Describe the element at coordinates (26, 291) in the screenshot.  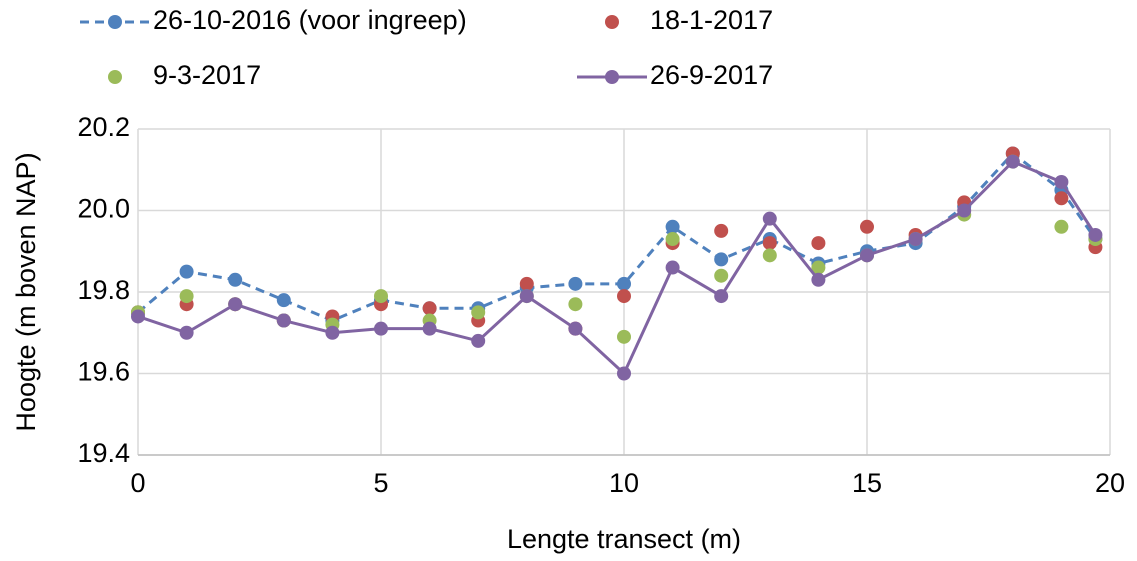
I see `y-axis-label: Hoogte (m boven NAP)` at that location.